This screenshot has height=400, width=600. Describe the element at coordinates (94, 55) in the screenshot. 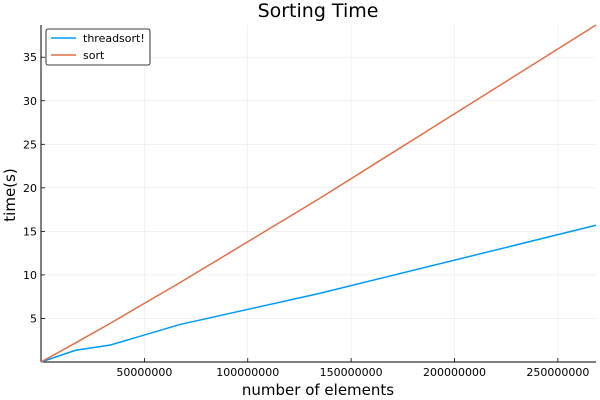

I see `legend-label-sort: sort` at that location.